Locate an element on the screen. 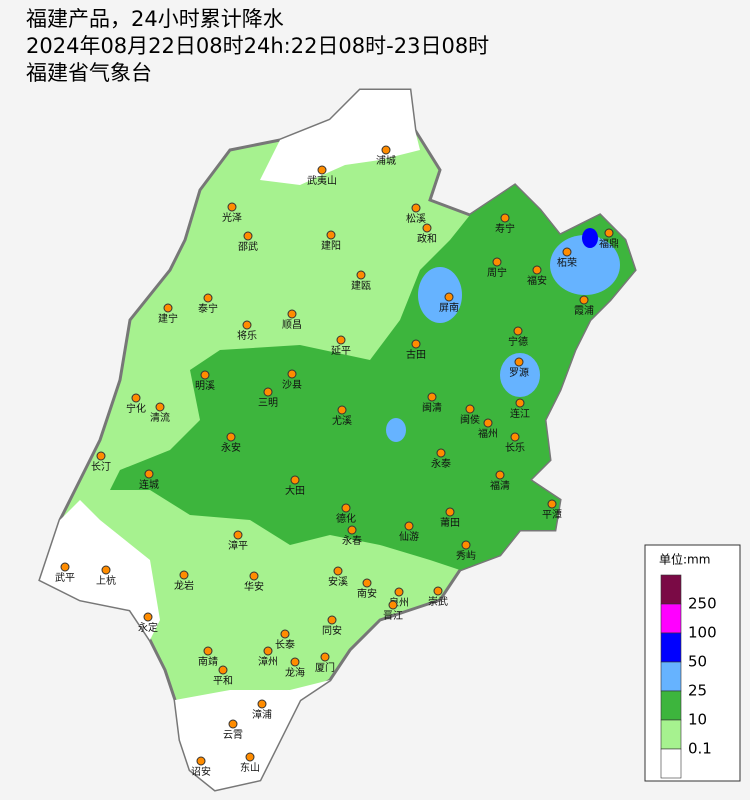 This screenshot has width=750, height=800. city-label: 顺昌 is located at coordinates (292, 325).